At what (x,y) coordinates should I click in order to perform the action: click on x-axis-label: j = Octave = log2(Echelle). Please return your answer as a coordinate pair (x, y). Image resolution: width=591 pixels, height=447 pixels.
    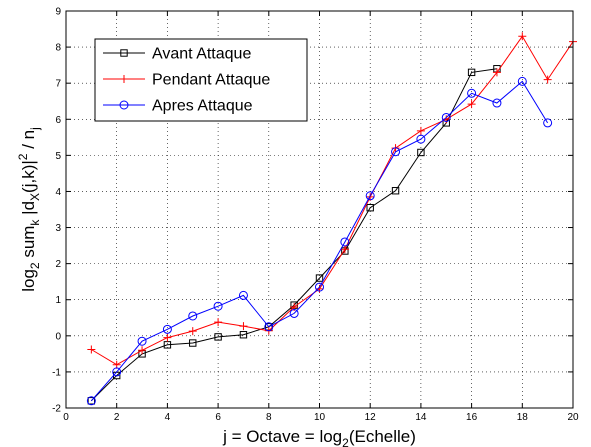
    Looking at the image, I should click on (319, 437).